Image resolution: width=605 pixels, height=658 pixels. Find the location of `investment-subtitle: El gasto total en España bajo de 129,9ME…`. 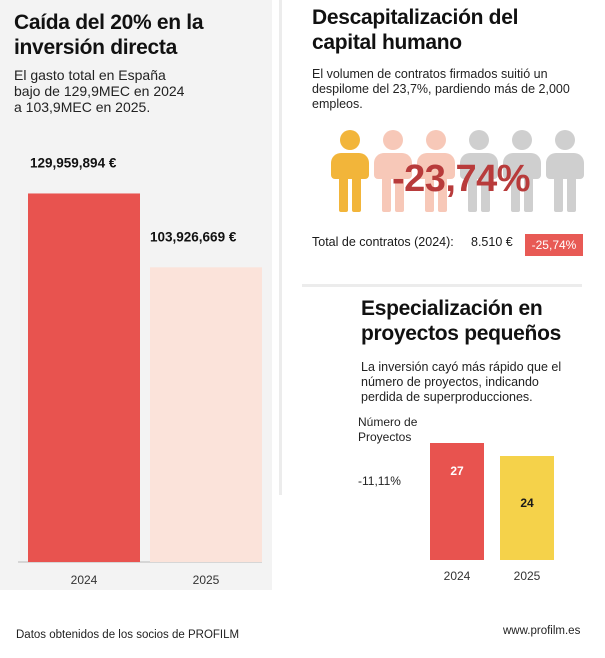

investment-subtitle: El gasto total en España bajo de 129,9ME… is located at coordinates (139, 91).